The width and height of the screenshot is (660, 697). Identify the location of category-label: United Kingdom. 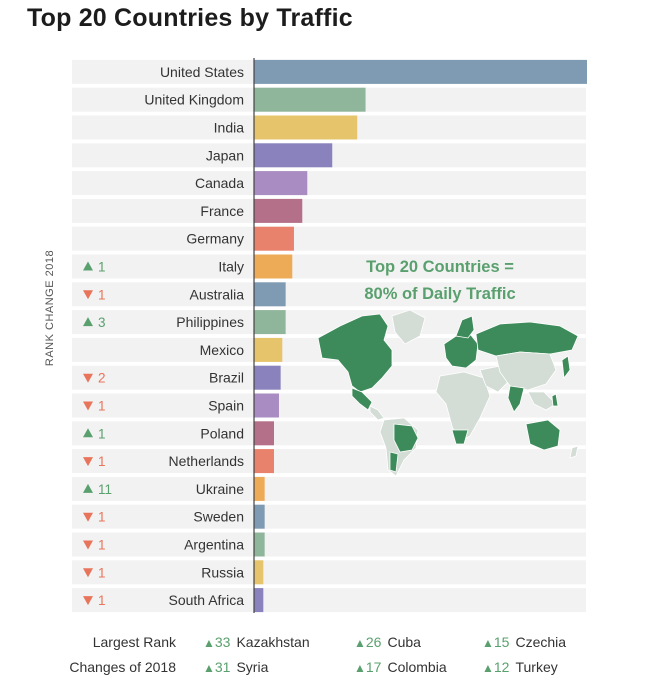
(194, 100).